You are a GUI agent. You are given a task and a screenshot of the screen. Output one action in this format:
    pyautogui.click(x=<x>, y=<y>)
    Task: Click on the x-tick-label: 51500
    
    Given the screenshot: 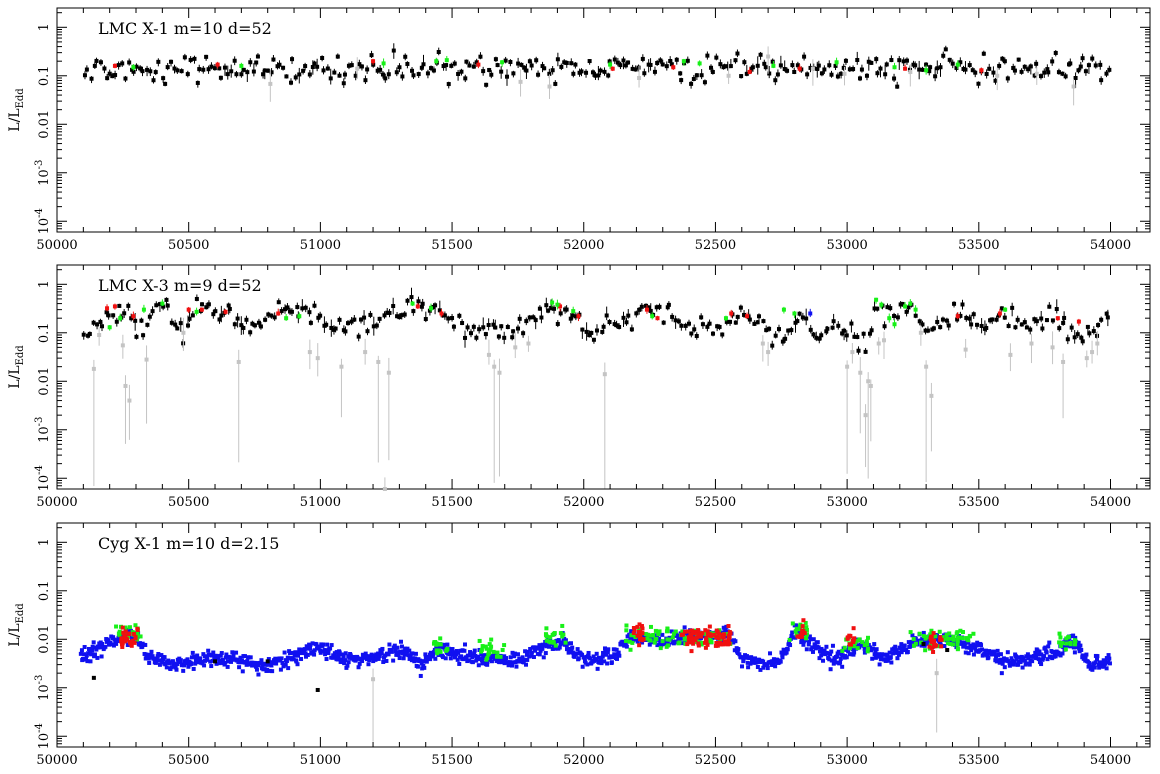 What is the action you would take?
    pyautogui.click(x=451, y=502)
    